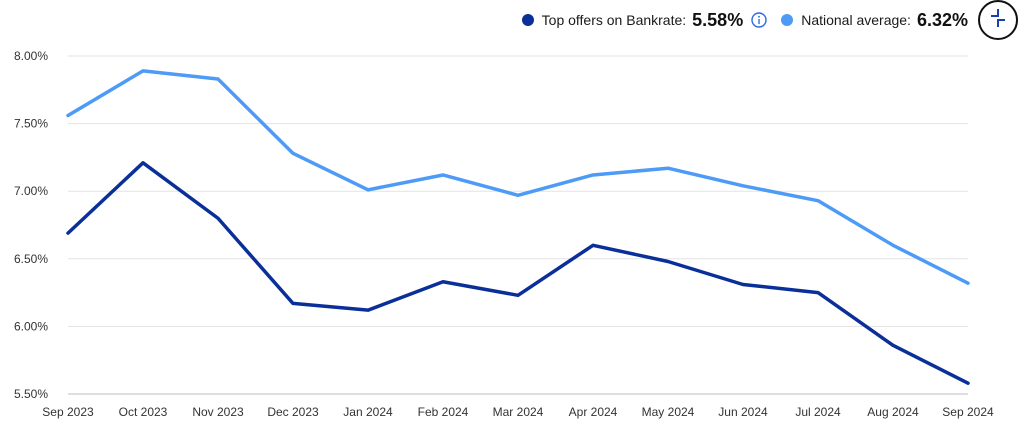  I want to click on x-tick-label: Jun 2024, so click(743, 412).